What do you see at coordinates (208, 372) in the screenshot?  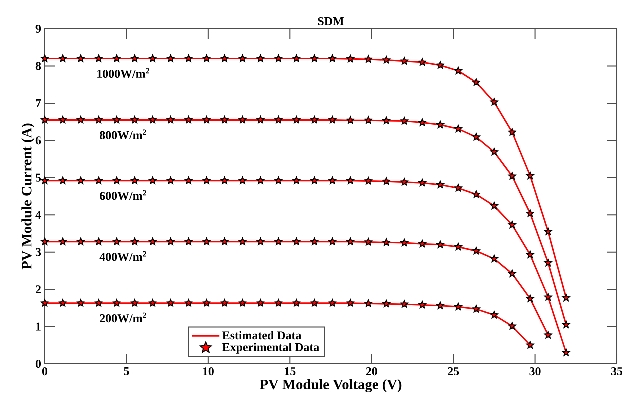 I see `x-tick-label: 10` at bounding box center [208, 372].